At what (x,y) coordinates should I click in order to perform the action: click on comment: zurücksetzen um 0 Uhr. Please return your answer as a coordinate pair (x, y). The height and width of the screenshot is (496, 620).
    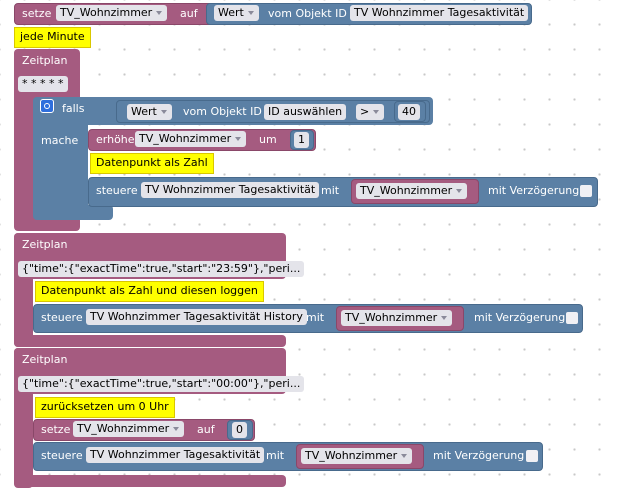
    Looking at the image, I should click on (105, 407).